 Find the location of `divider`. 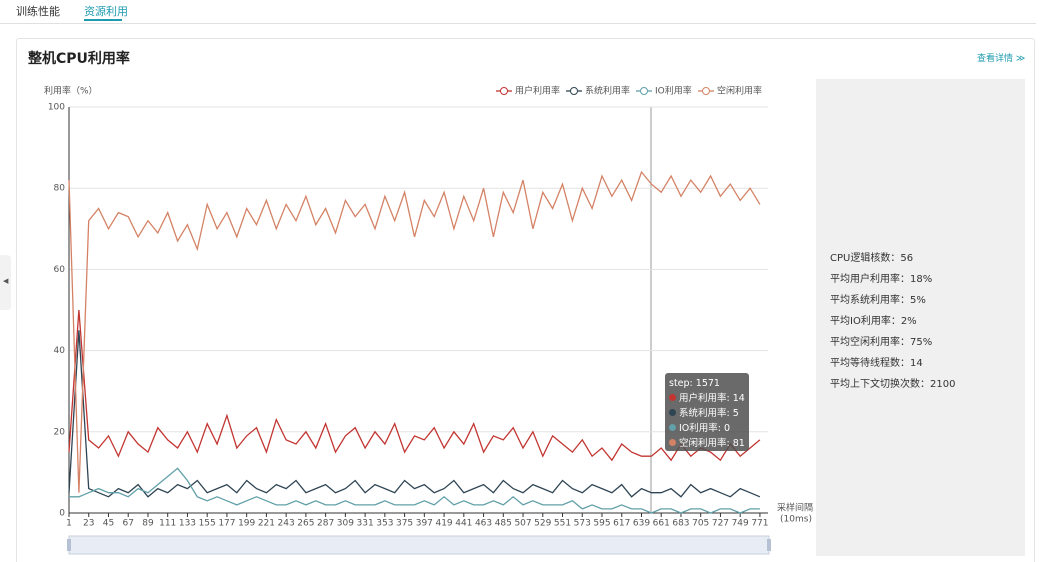

divider is located at coordinates (518, 23).